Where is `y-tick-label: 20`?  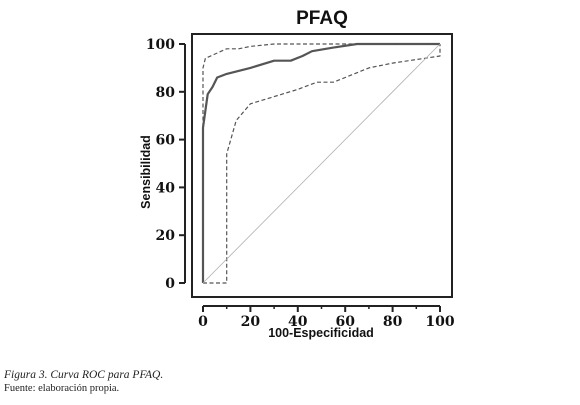 y-tick-label: 20 is located at coordinates (166, 236).